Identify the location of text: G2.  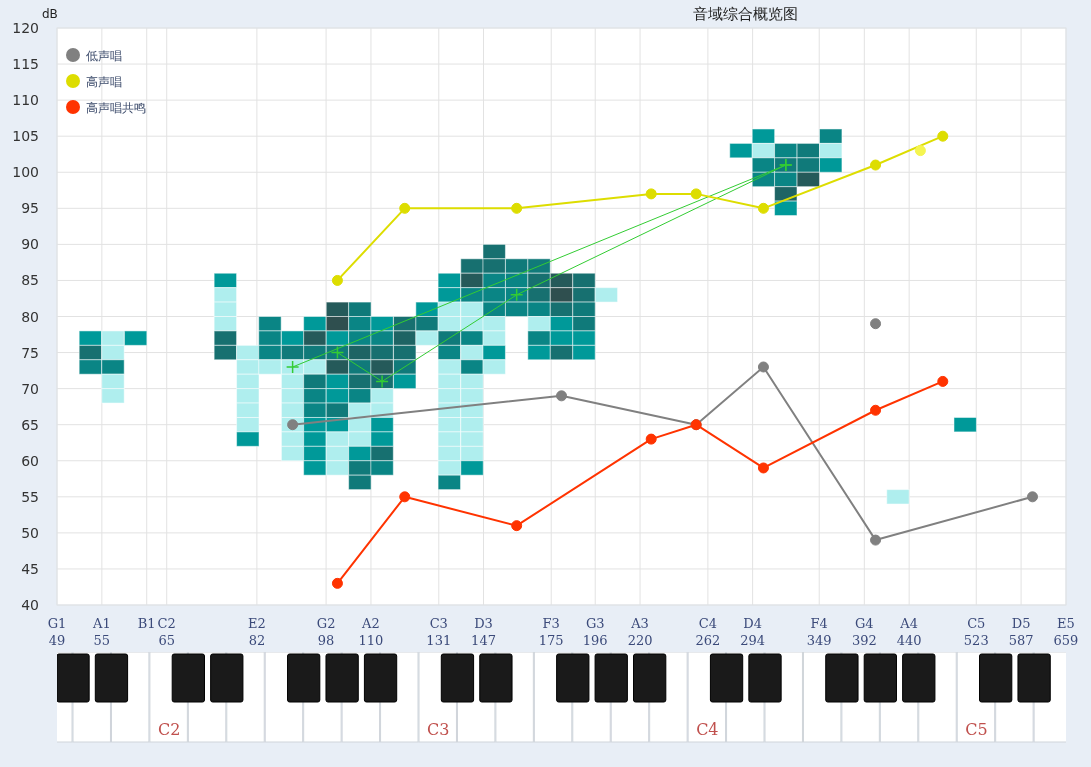
(326, 623).